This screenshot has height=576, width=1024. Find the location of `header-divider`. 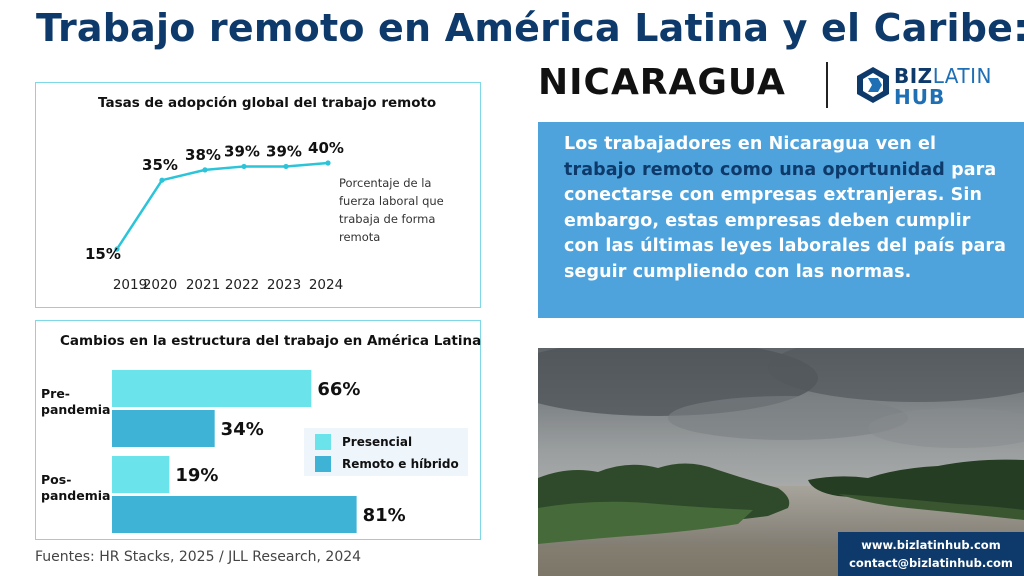

header-divider is located at coordinates (827, 85).